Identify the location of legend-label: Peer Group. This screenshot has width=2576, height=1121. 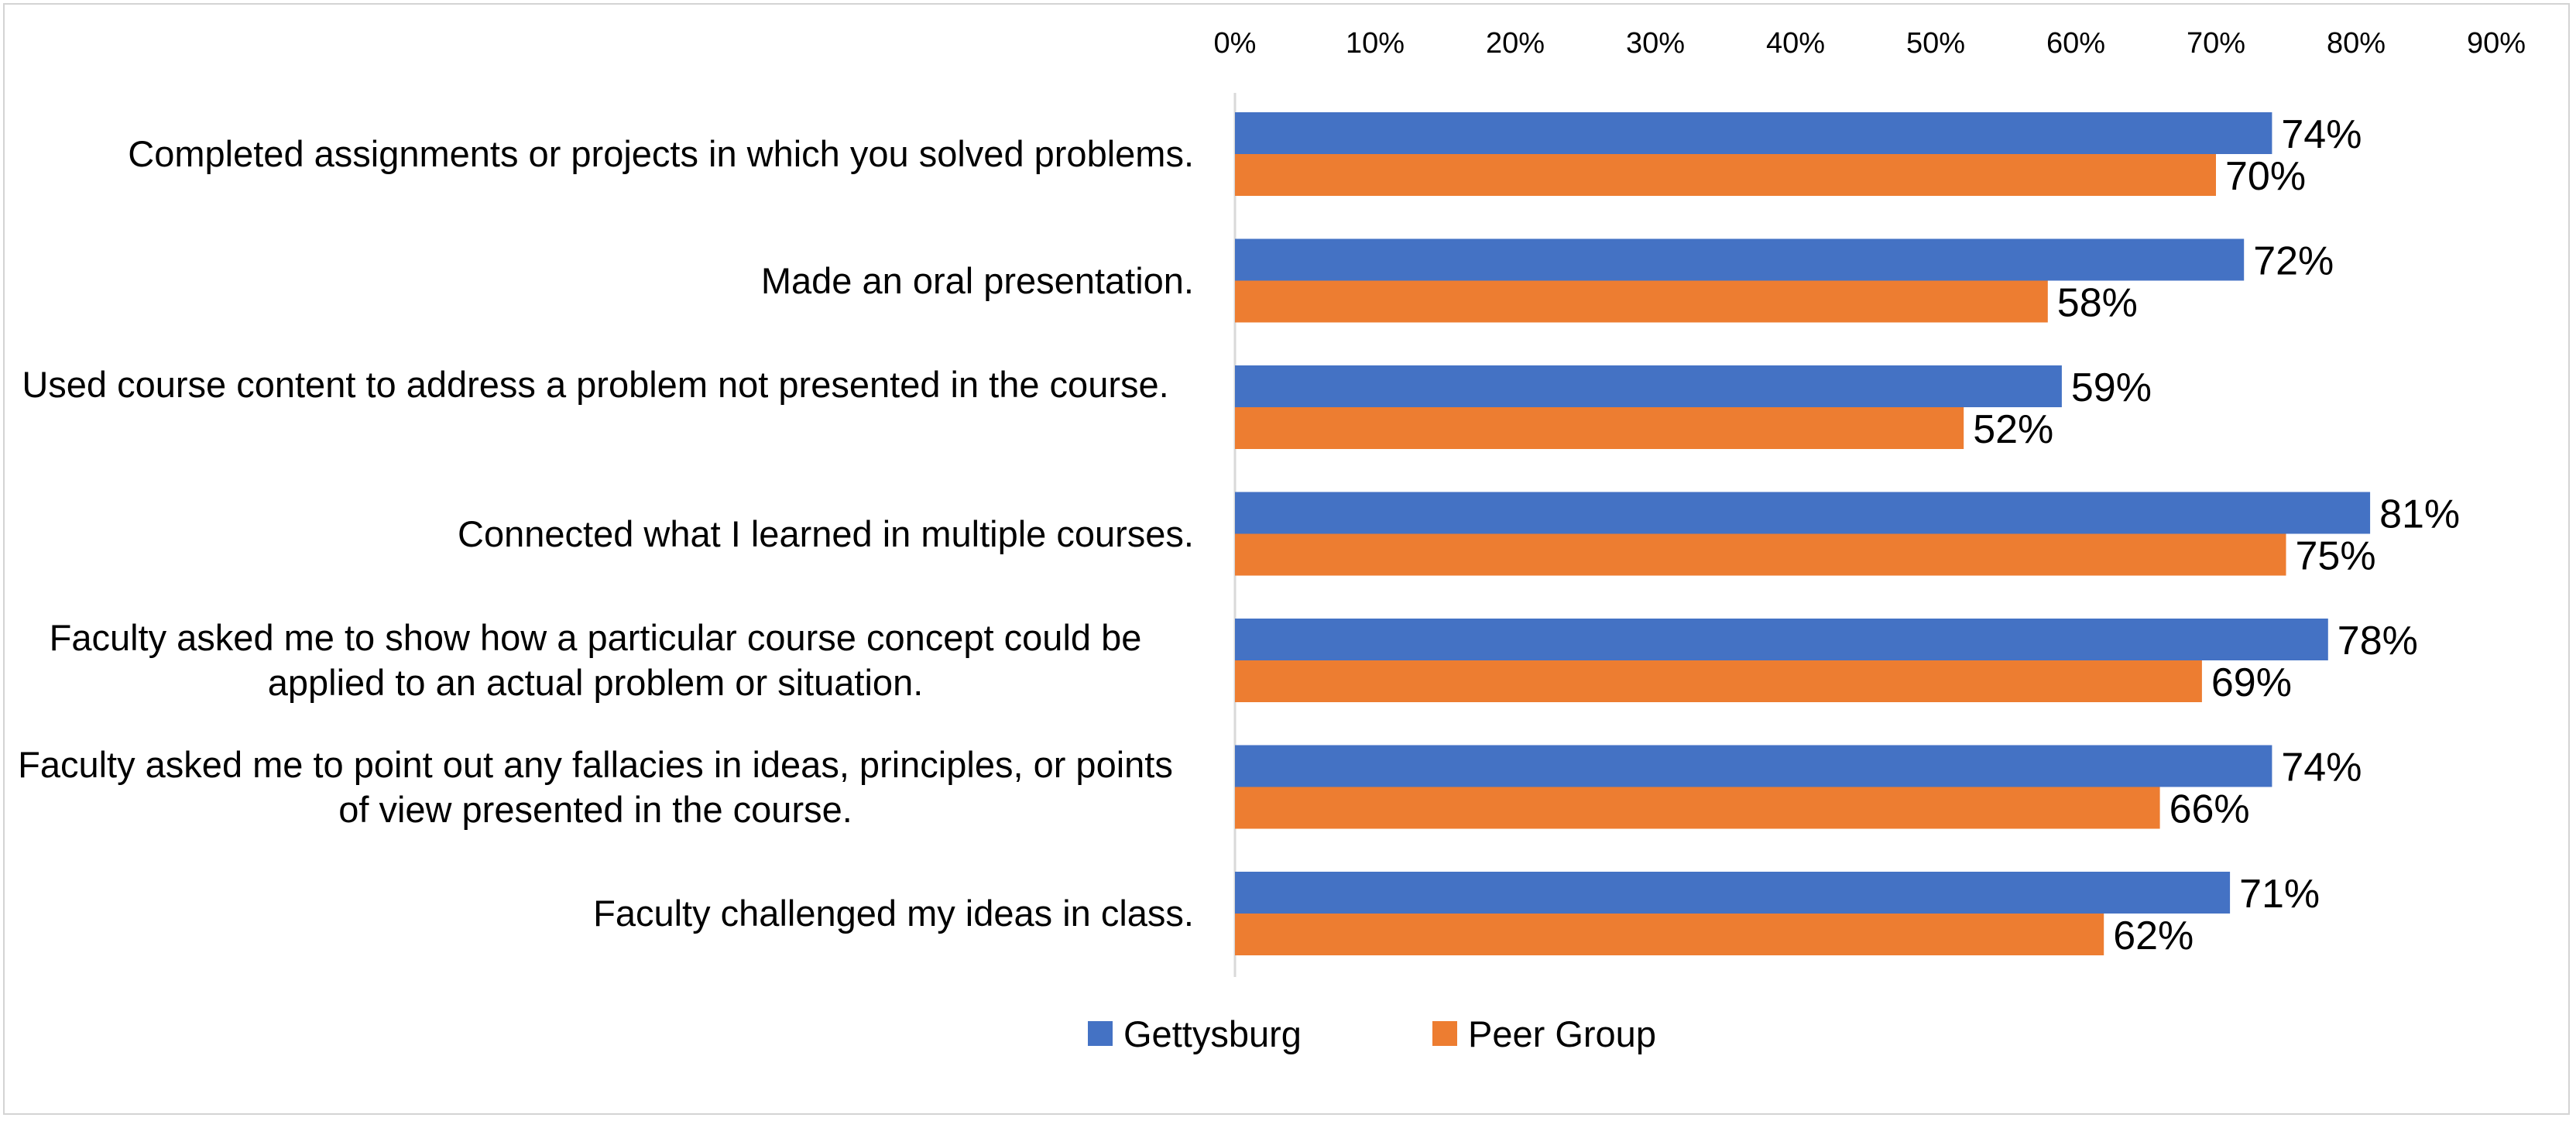
(1562, 1033).